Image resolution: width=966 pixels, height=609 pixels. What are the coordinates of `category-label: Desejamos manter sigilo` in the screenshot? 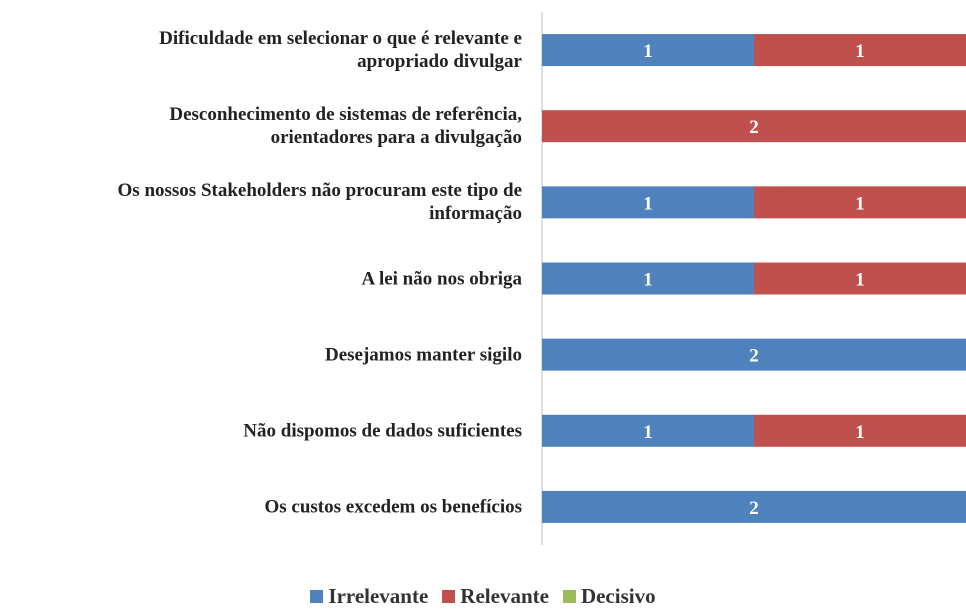 It's located at (423, 355).